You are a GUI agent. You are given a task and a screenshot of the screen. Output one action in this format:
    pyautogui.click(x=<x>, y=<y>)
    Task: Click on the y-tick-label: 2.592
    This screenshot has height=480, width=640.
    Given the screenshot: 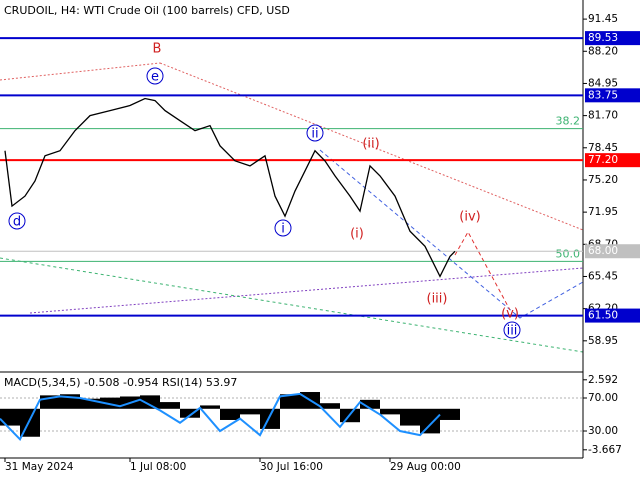 What is the action you would take?
    pyautogui.click(x=603, y=380)
    